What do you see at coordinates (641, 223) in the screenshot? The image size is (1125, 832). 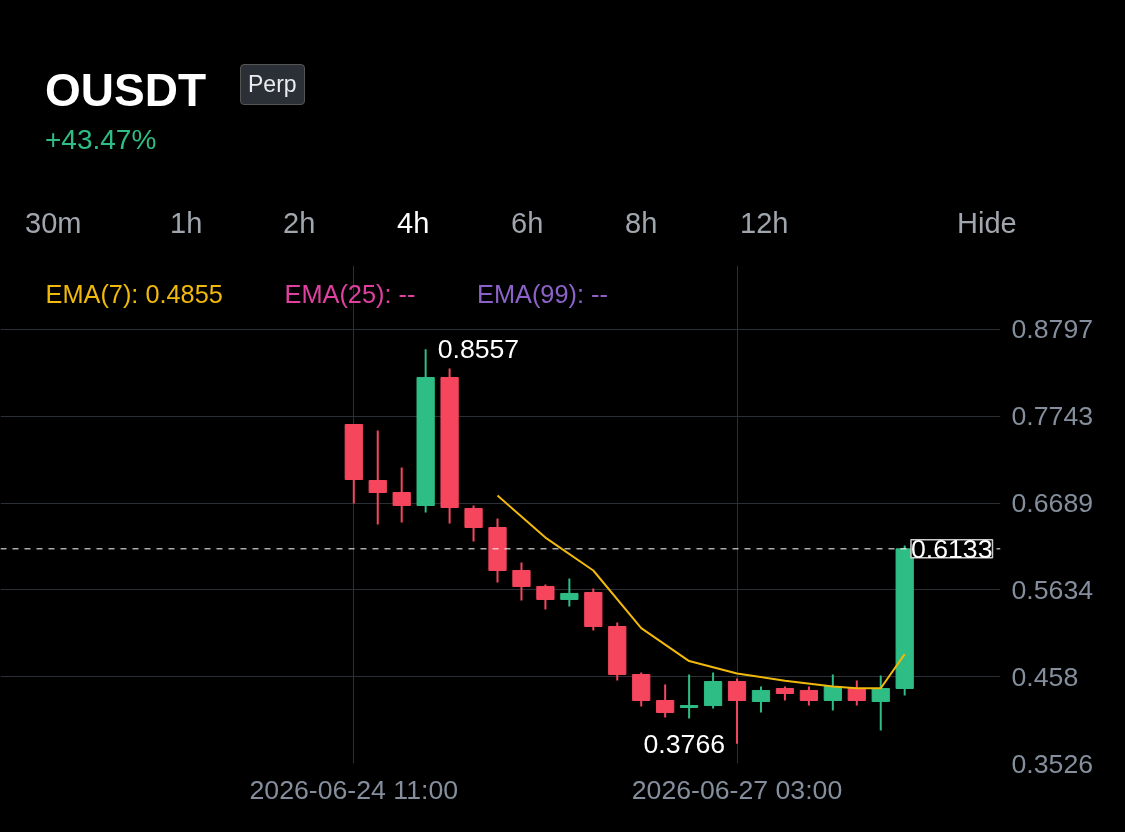 I see `text: 8h` at bounding box center [641, 223].